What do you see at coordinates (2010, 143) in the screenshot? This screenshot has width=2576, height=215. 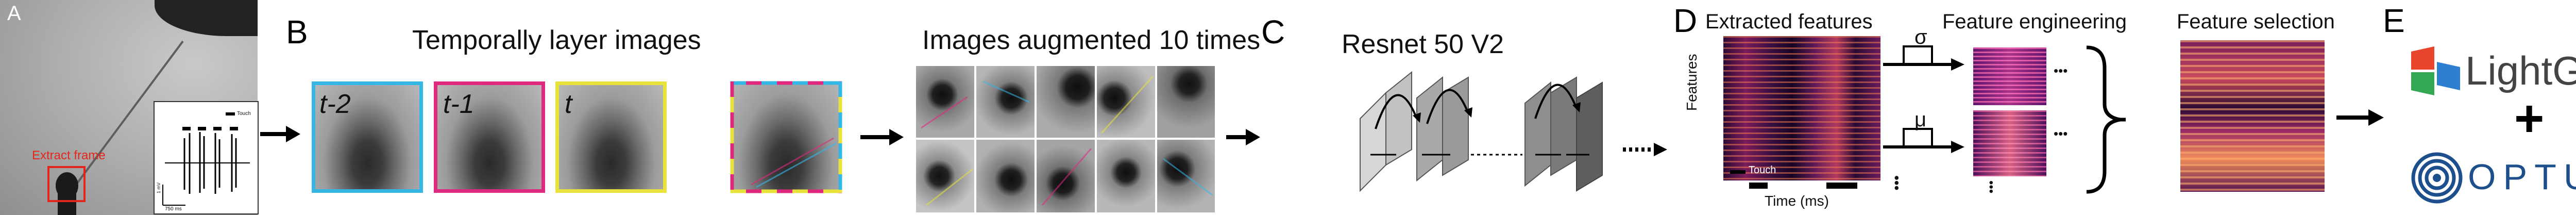 I see `mu-heatmap` at bounding box center [2010, 143].